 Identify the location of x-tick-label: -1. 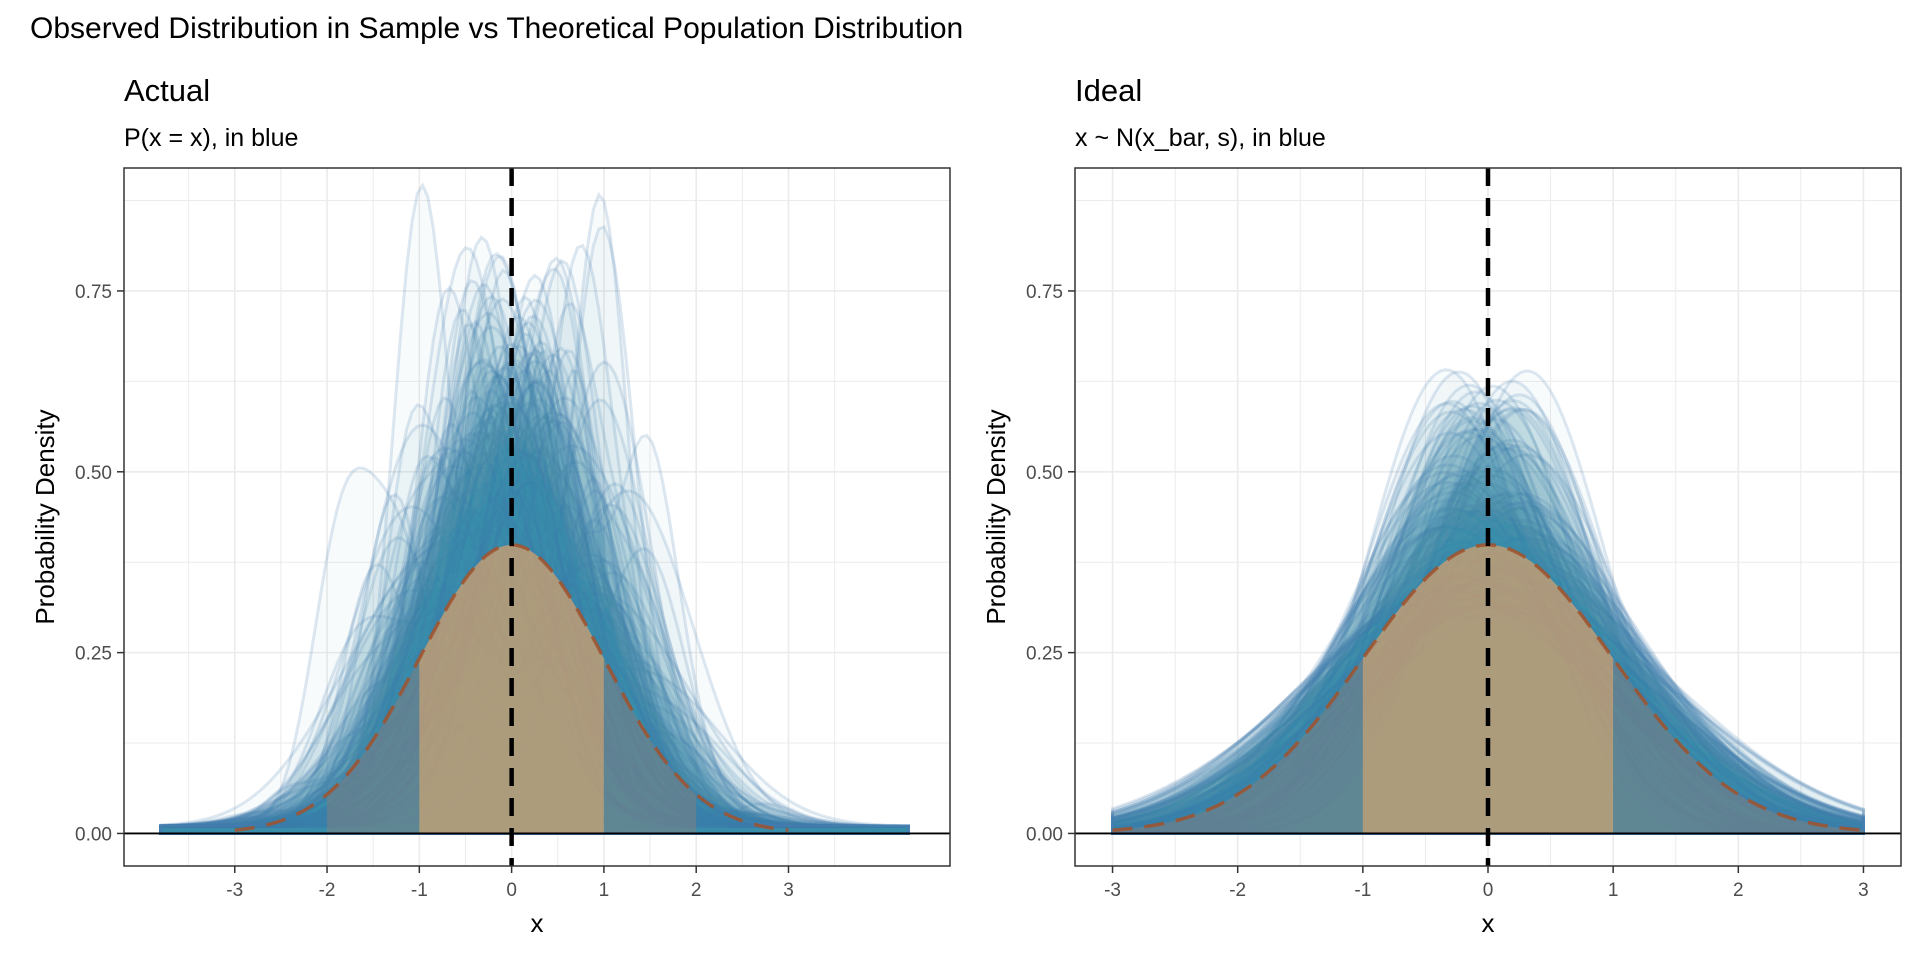
(1362, 890).